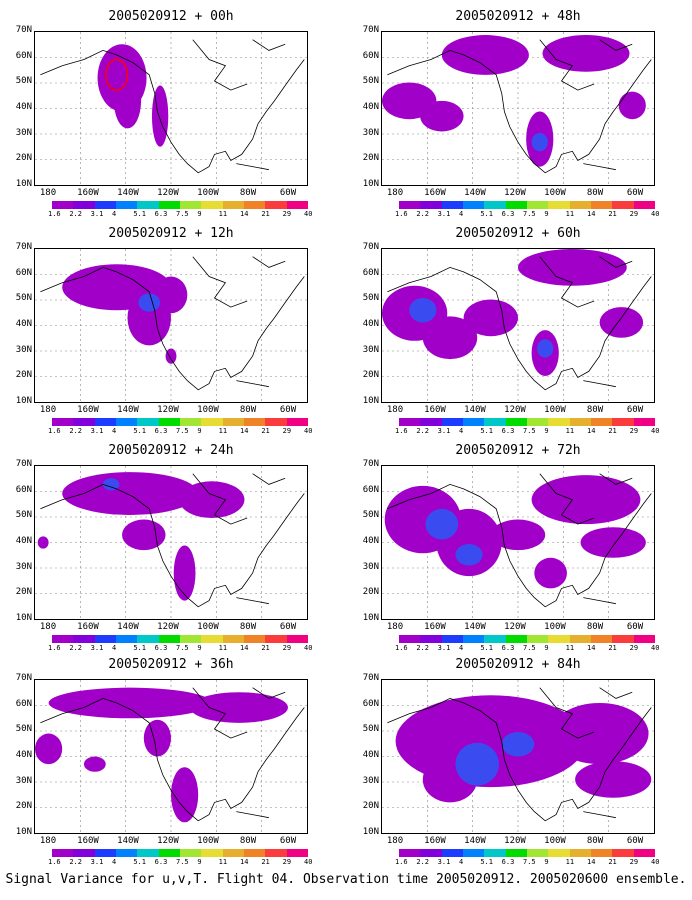  I want to click on map-svg, so click(518, 325).